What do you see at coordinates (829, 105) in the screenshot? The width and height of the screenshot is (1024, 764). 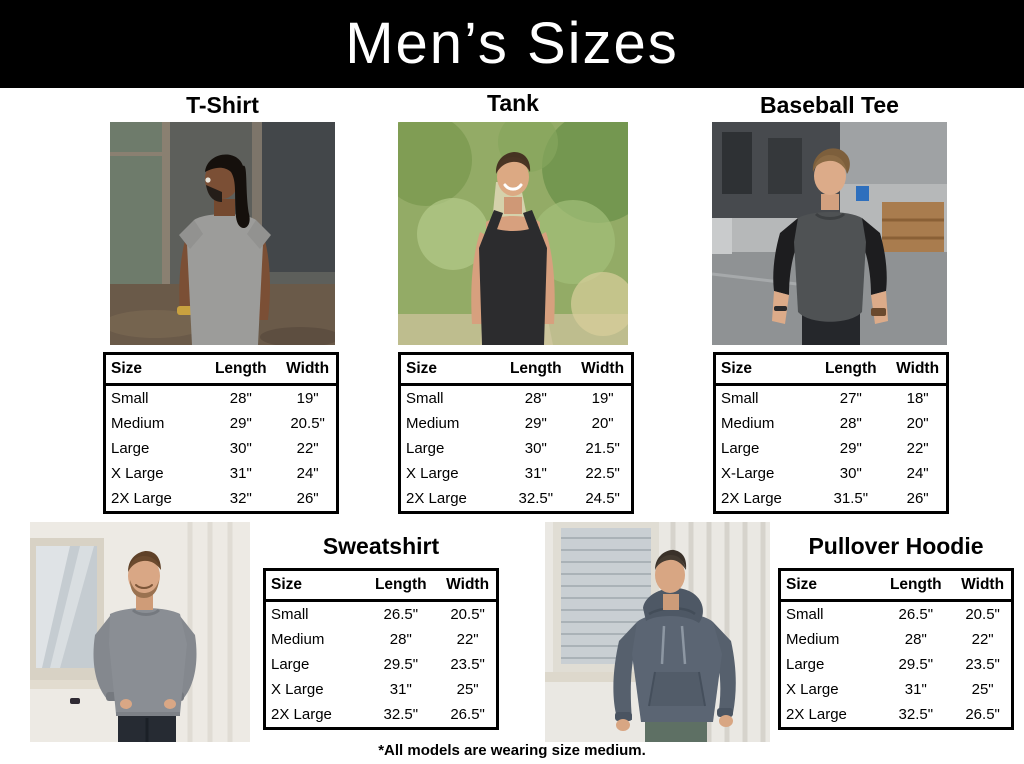 I see `baseball-tee-title: Baseball Tee` at bounding box center [829, 105].